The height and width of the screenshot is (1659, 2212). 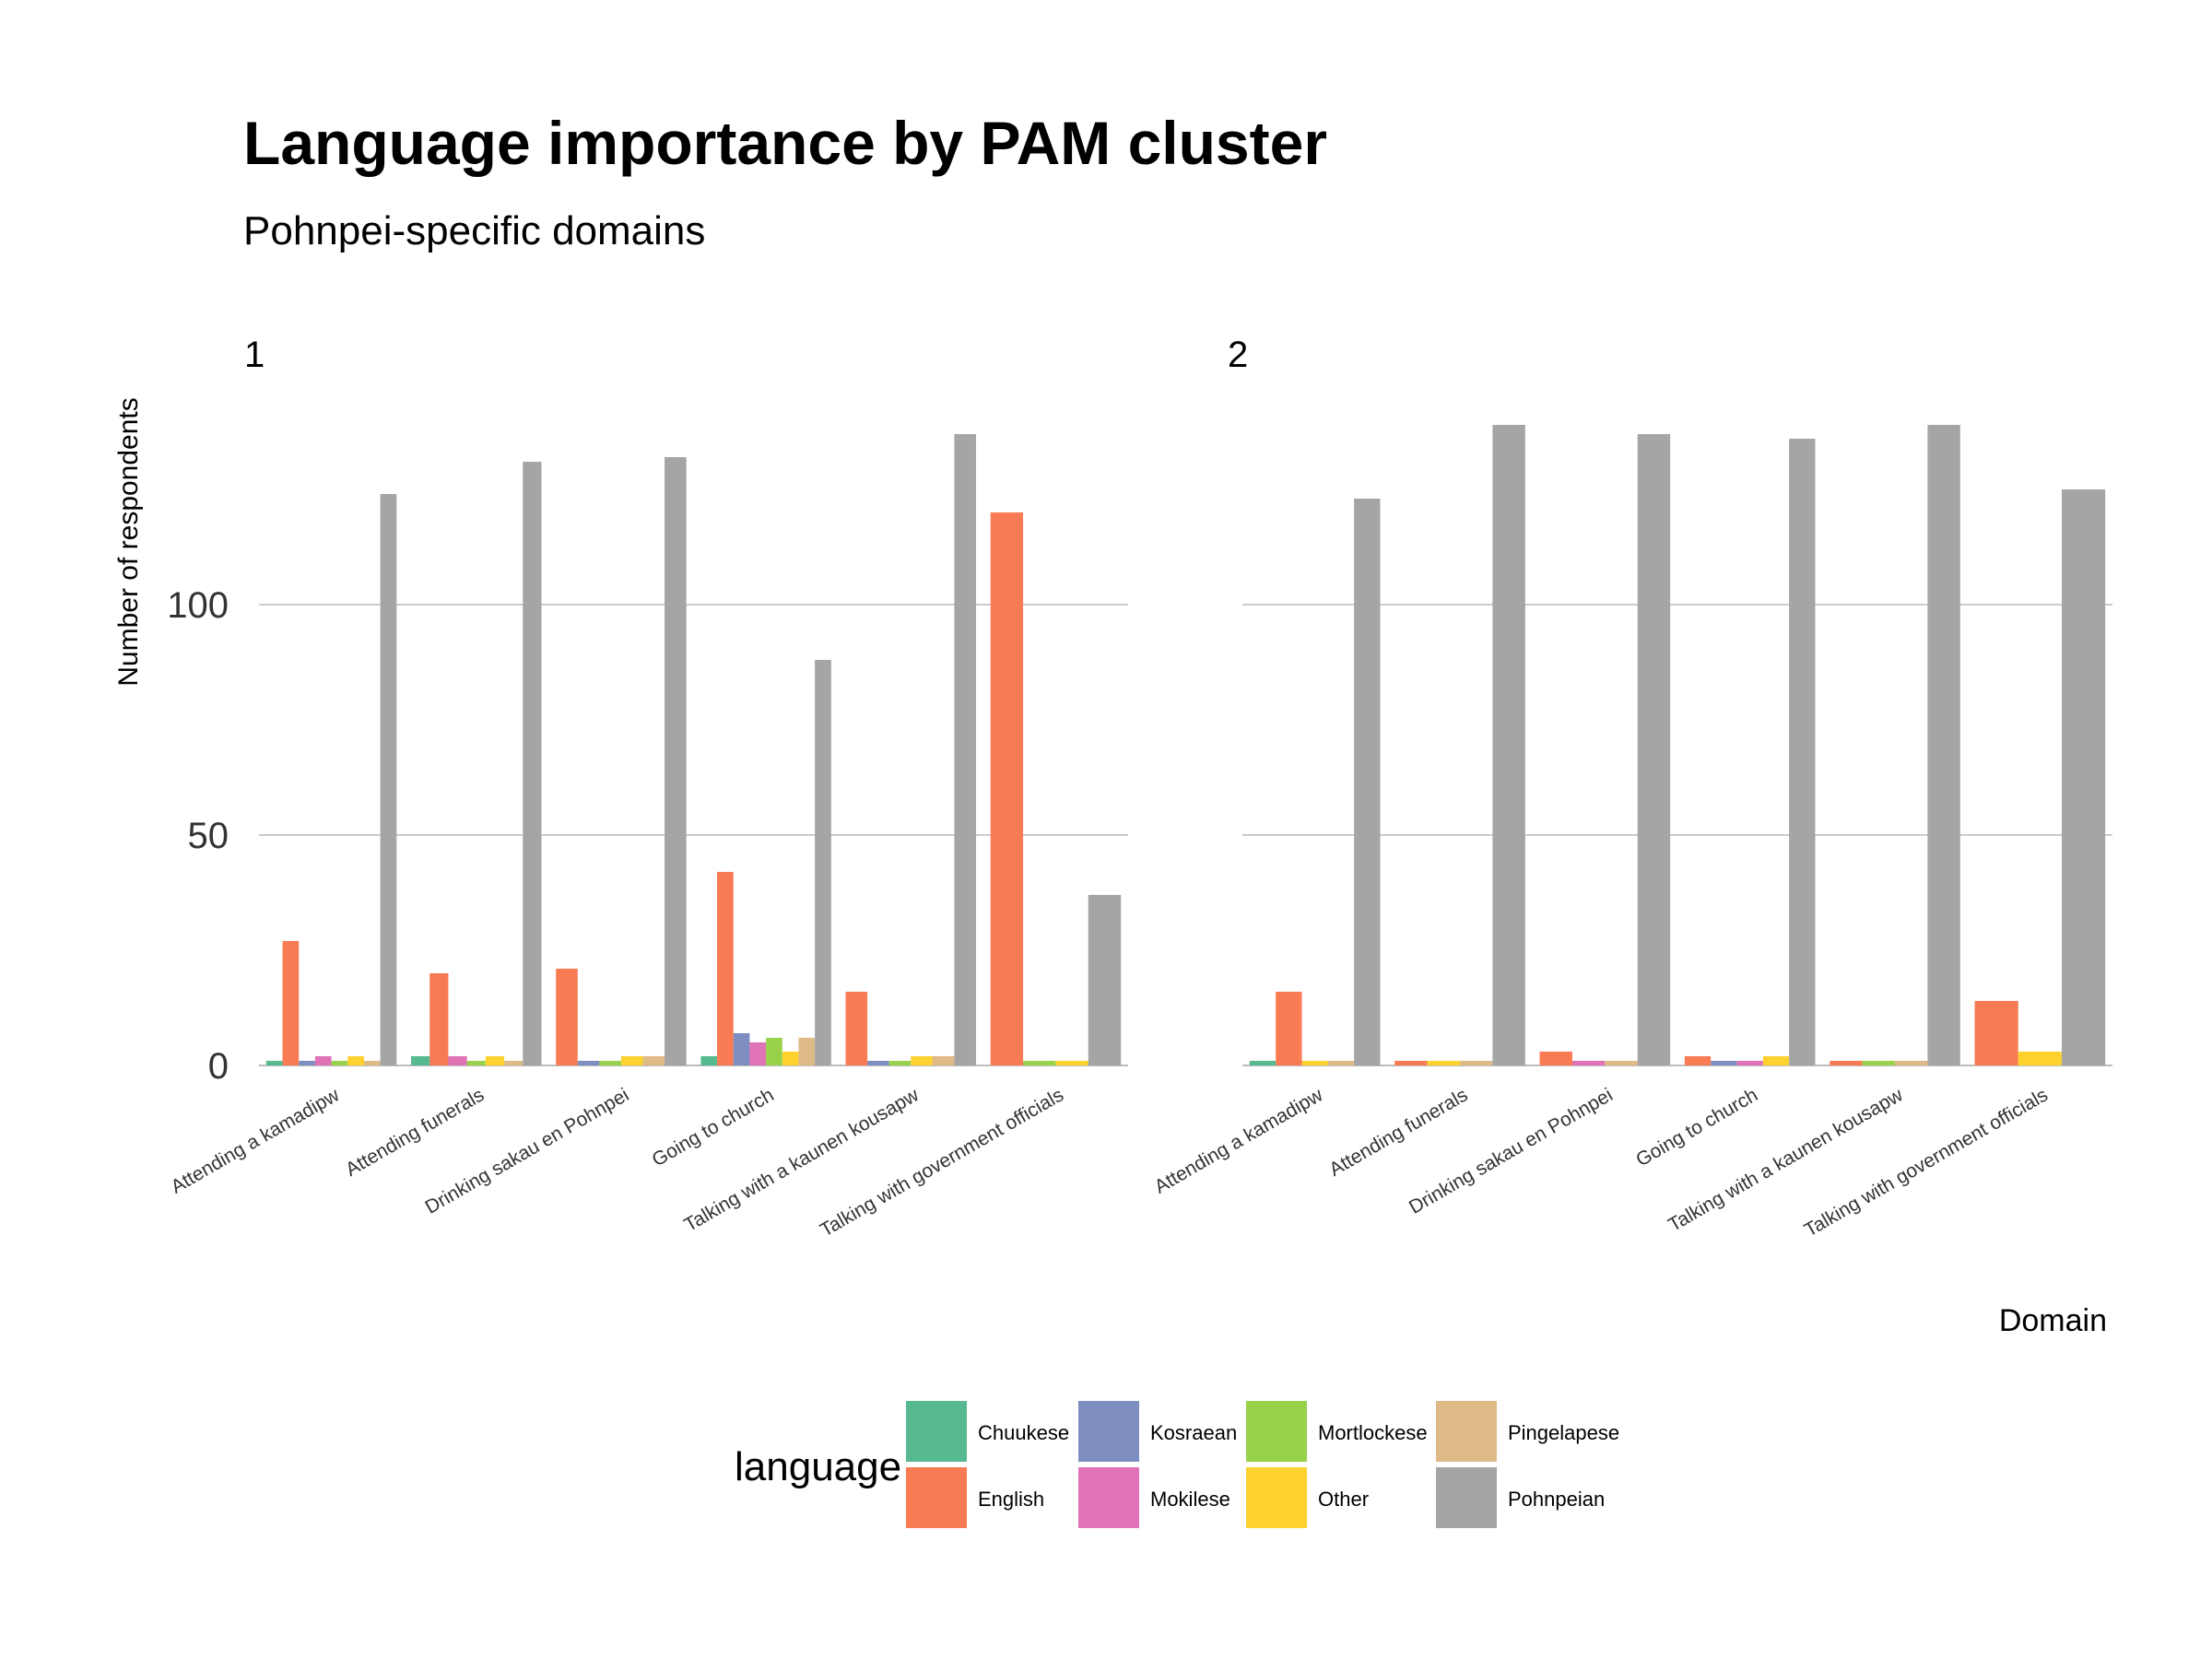 I want to click on y-axis-label: Number of respondents, so click(x=128, y=542).